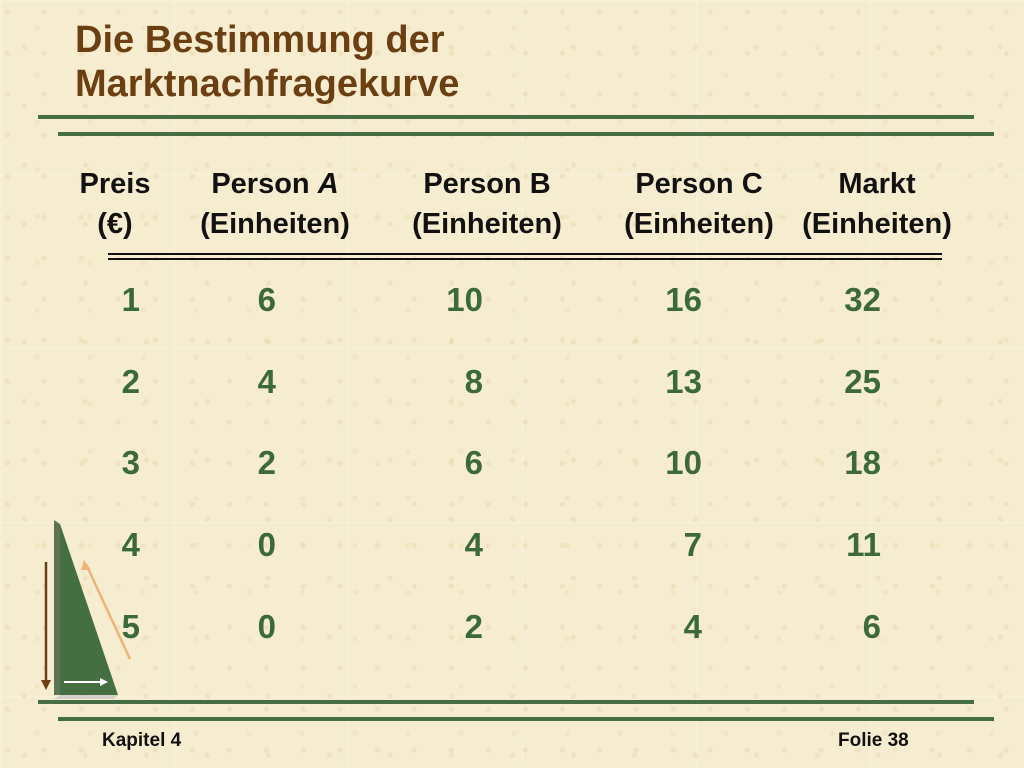 The image size is (1024, 768). What do you see at coordinates (692, 544) in the screenshot?
I see `person-c-cell: 7` at bounding box center [692, 544].